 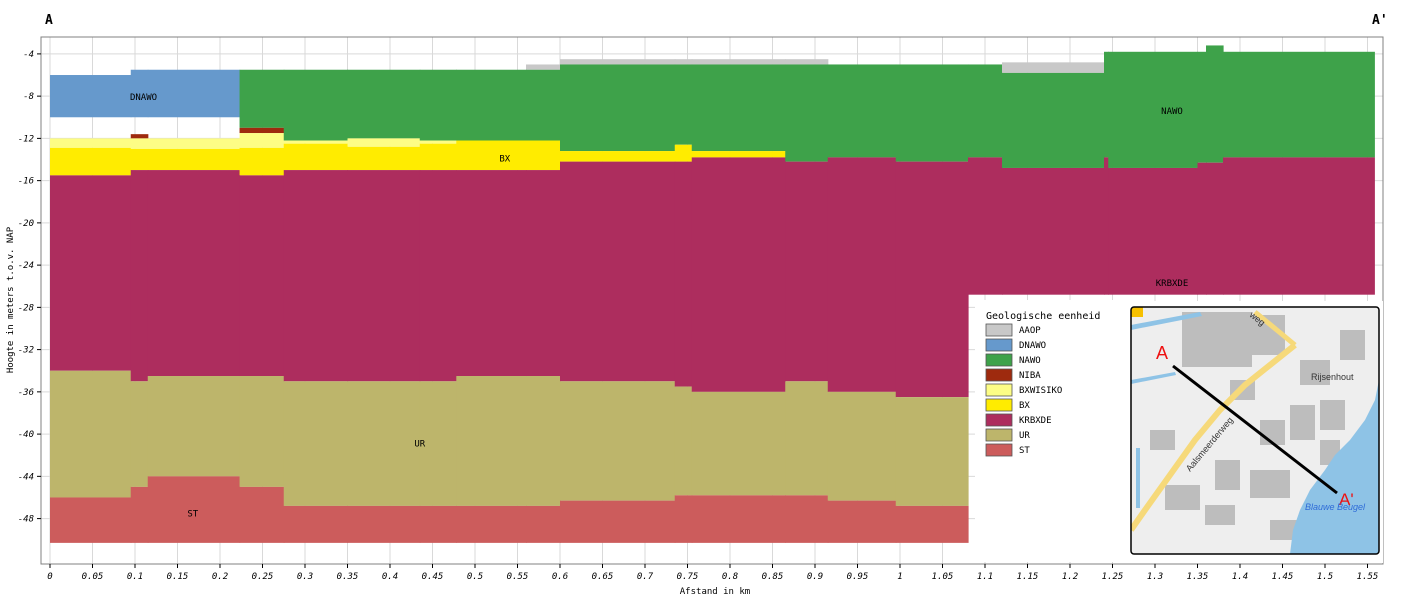 I want to click on x-tick-label: 0.3, so click(x=305, y=577).